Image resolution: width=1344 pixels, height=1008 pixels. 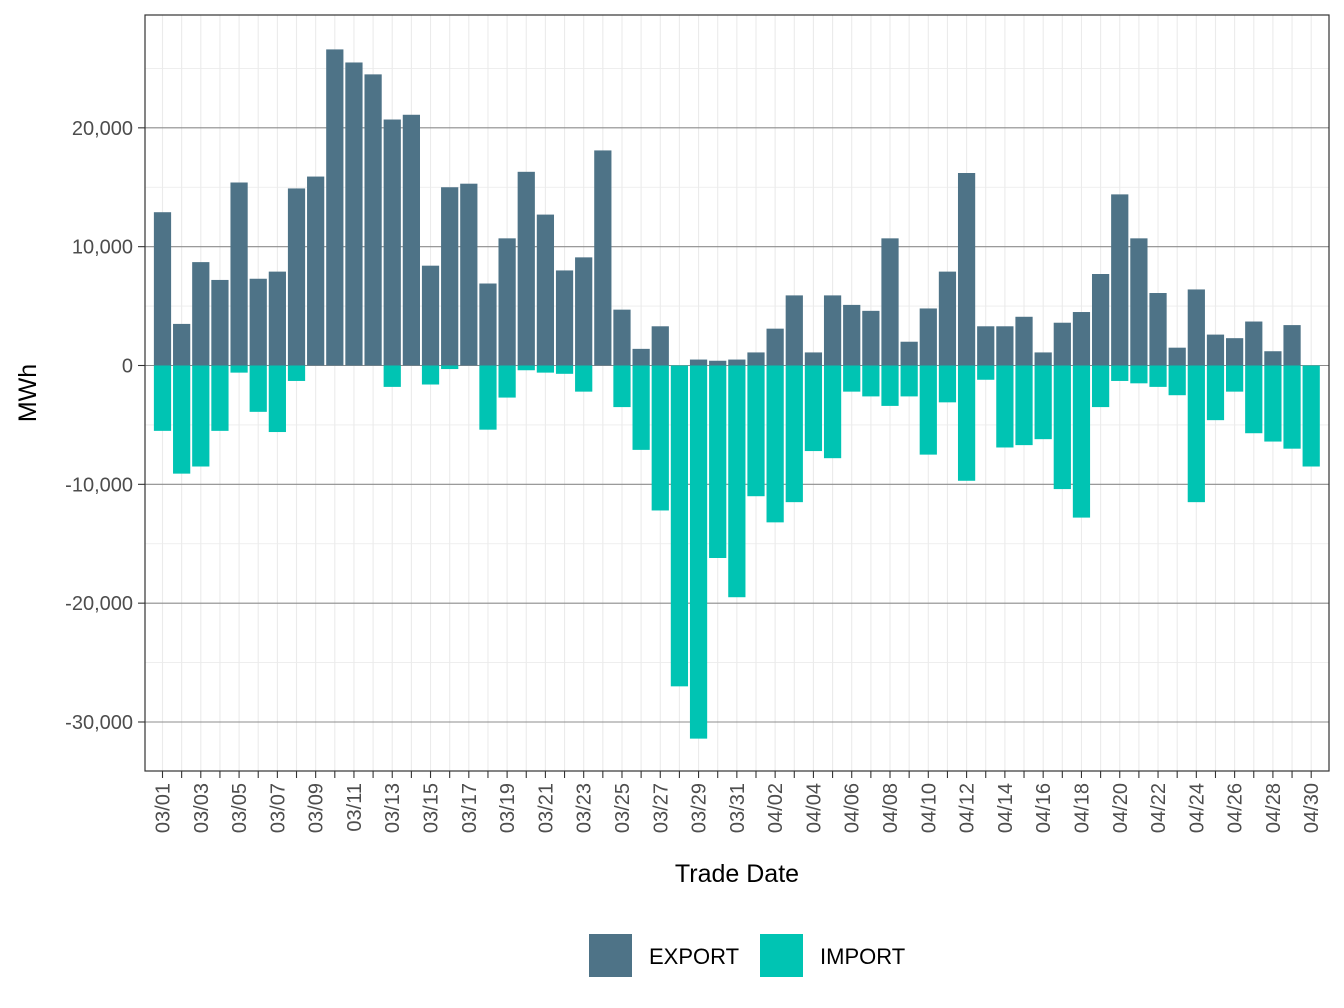 I want to click on x-tick-label: 04/14, so click(x=1006, y=808).